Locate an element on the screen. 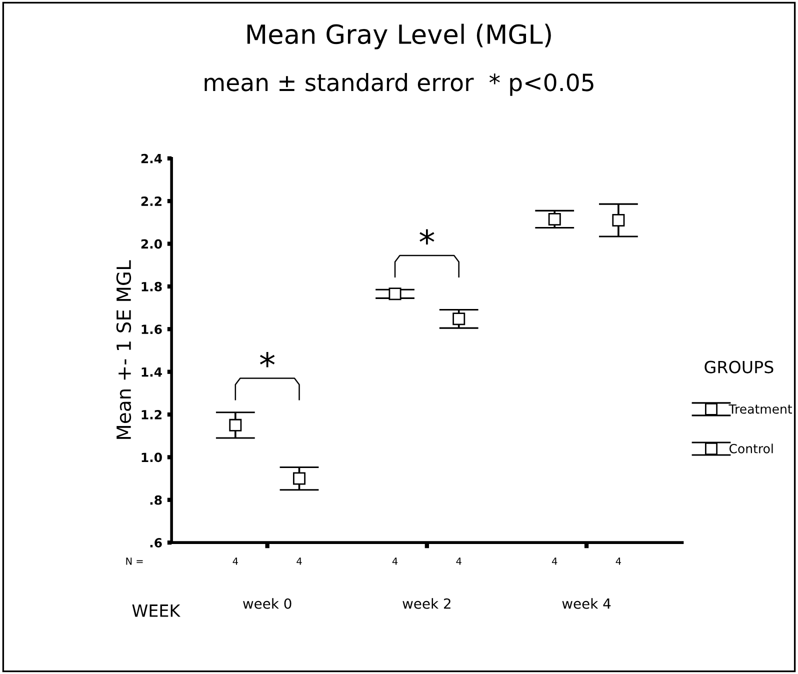 The height and width of the screenshot is (674, 798). text: N = is located at coordinates (134, 561).